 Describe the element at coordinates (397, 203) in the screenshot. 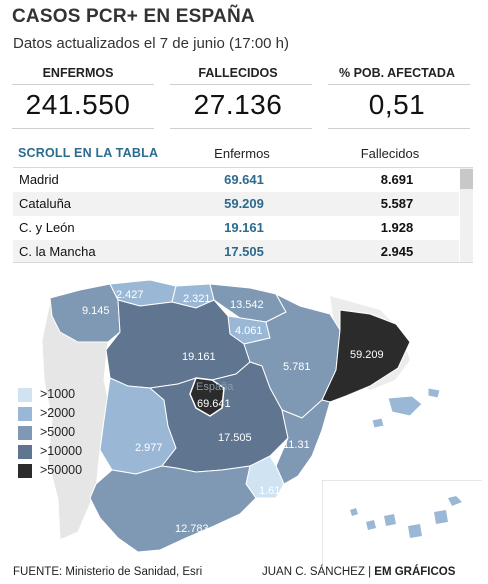

I see `table-cell-fallecidos: 5.587` at that location.